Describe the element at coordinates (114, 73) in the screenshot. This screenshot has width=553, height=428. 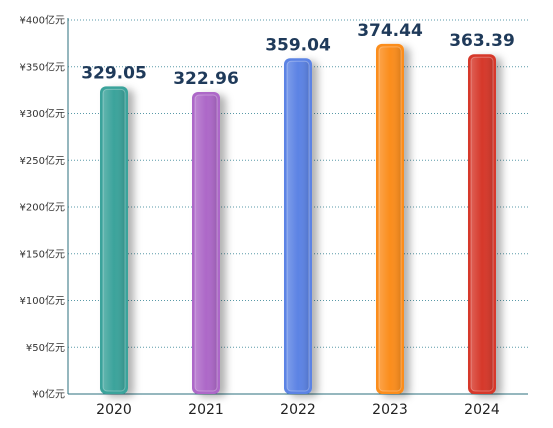
I see `data-label: 329.05` at that location.